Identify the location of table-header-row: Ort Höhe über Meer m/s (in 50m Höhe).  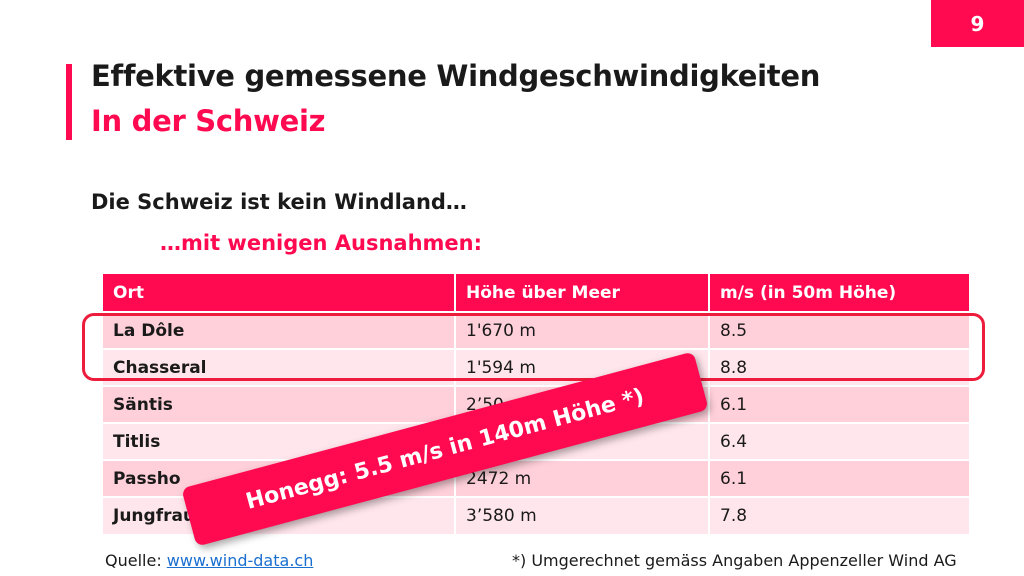
(536, 293).